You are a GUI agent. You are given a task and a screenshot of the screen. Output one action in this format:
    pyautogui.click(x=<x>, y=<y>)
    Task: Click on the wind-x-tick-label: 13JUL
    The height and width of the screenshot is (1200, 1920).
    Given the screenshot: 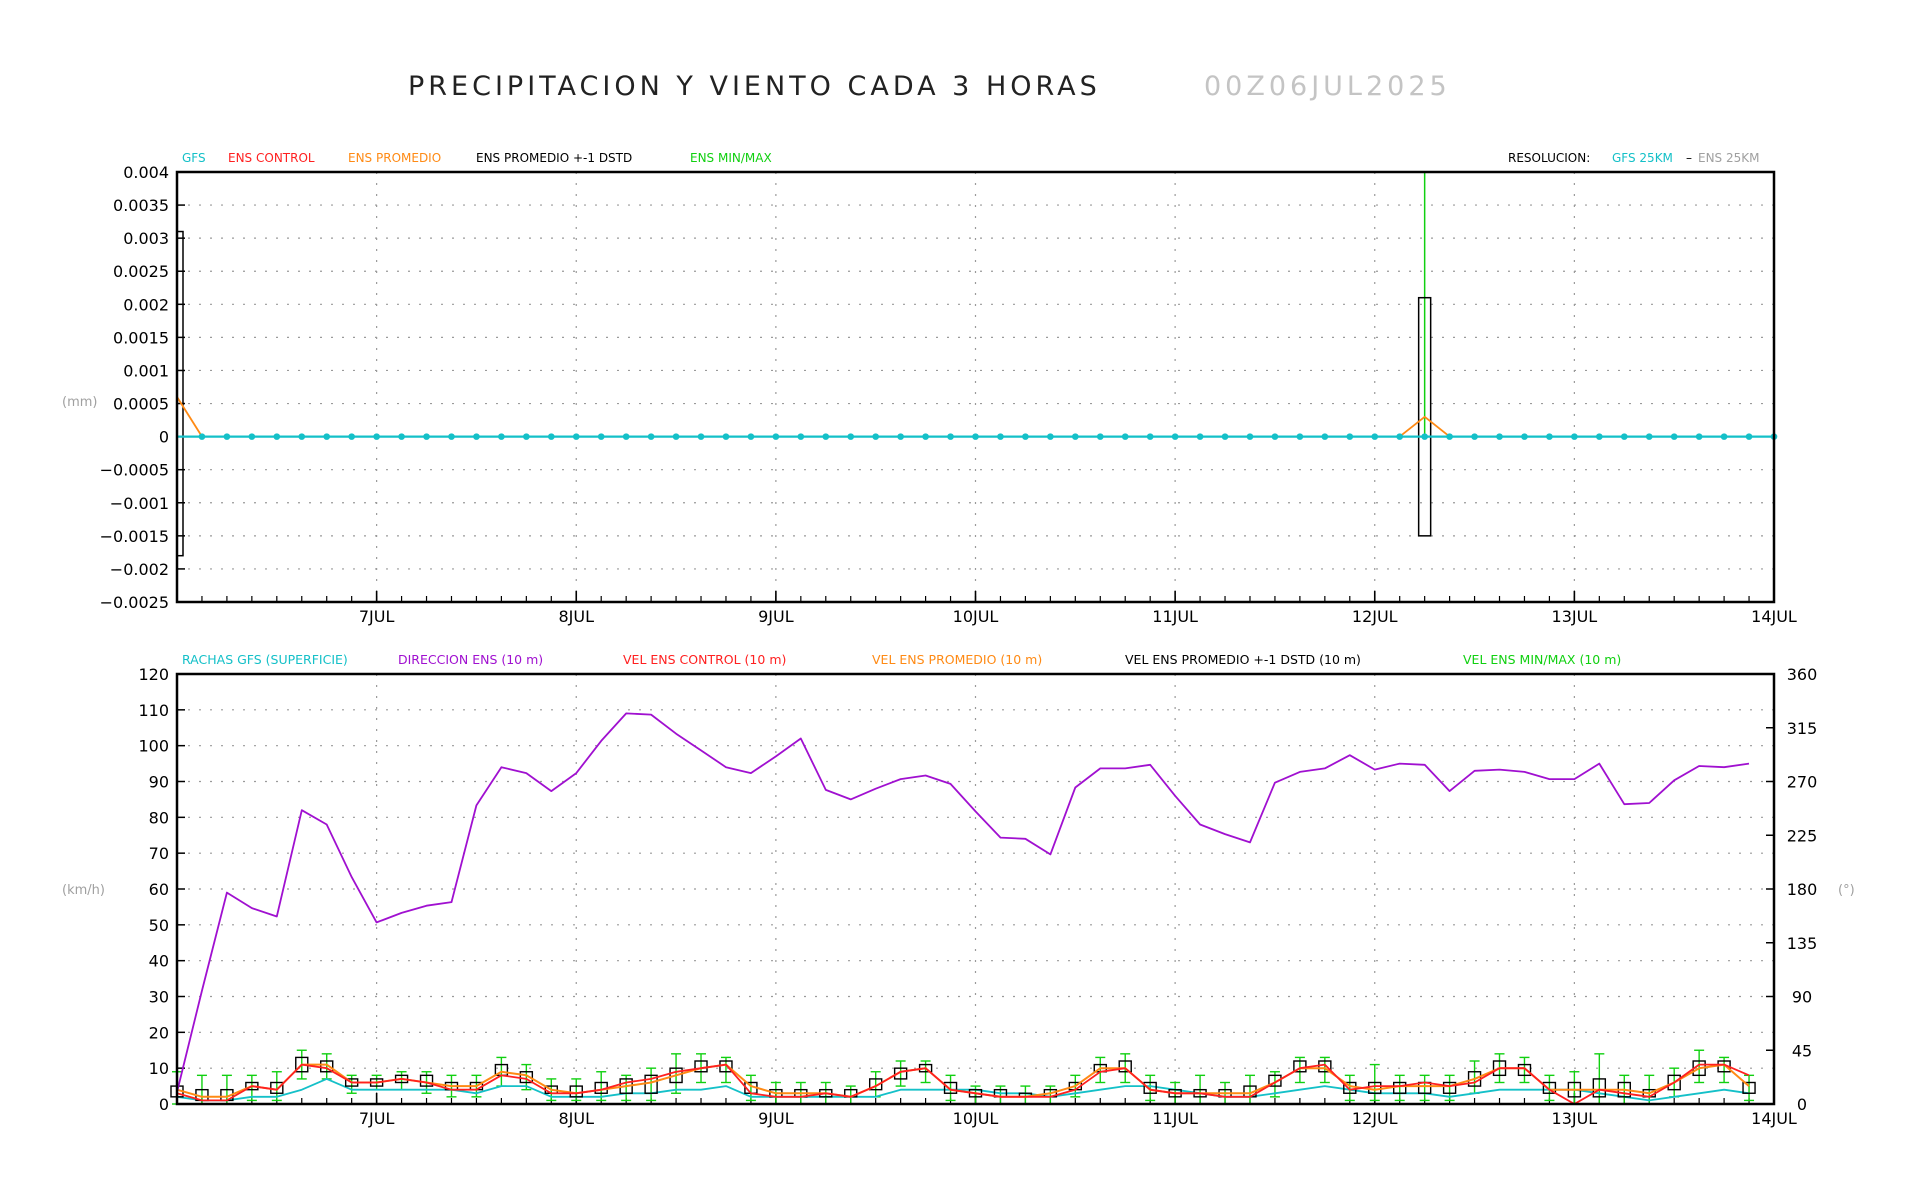 What is the action you would take?
    pyautogui.click(x=1575, y=1118)
    